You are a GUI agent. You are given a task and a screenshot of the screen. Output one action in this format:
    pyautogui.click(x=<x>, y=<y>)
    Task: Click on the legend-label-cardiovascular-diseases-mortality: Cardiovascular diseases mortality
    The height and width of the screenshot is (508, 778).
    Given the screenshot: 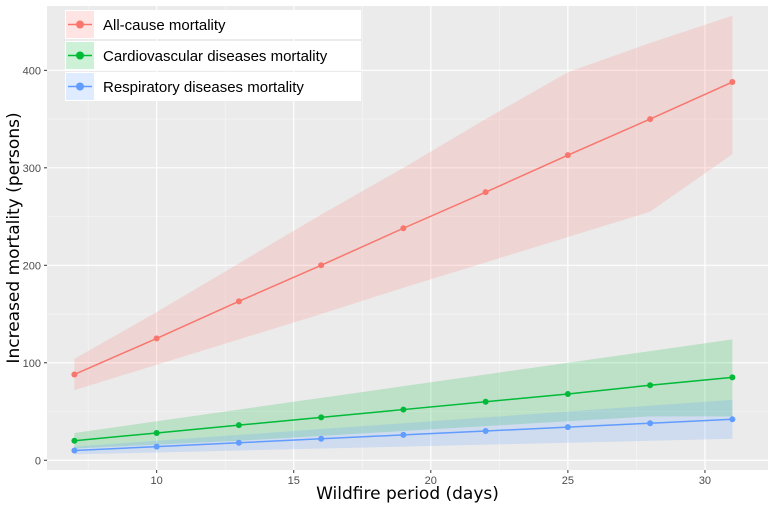 What is the action you would take?
    pyautogui.click(x=215, y=56)
    